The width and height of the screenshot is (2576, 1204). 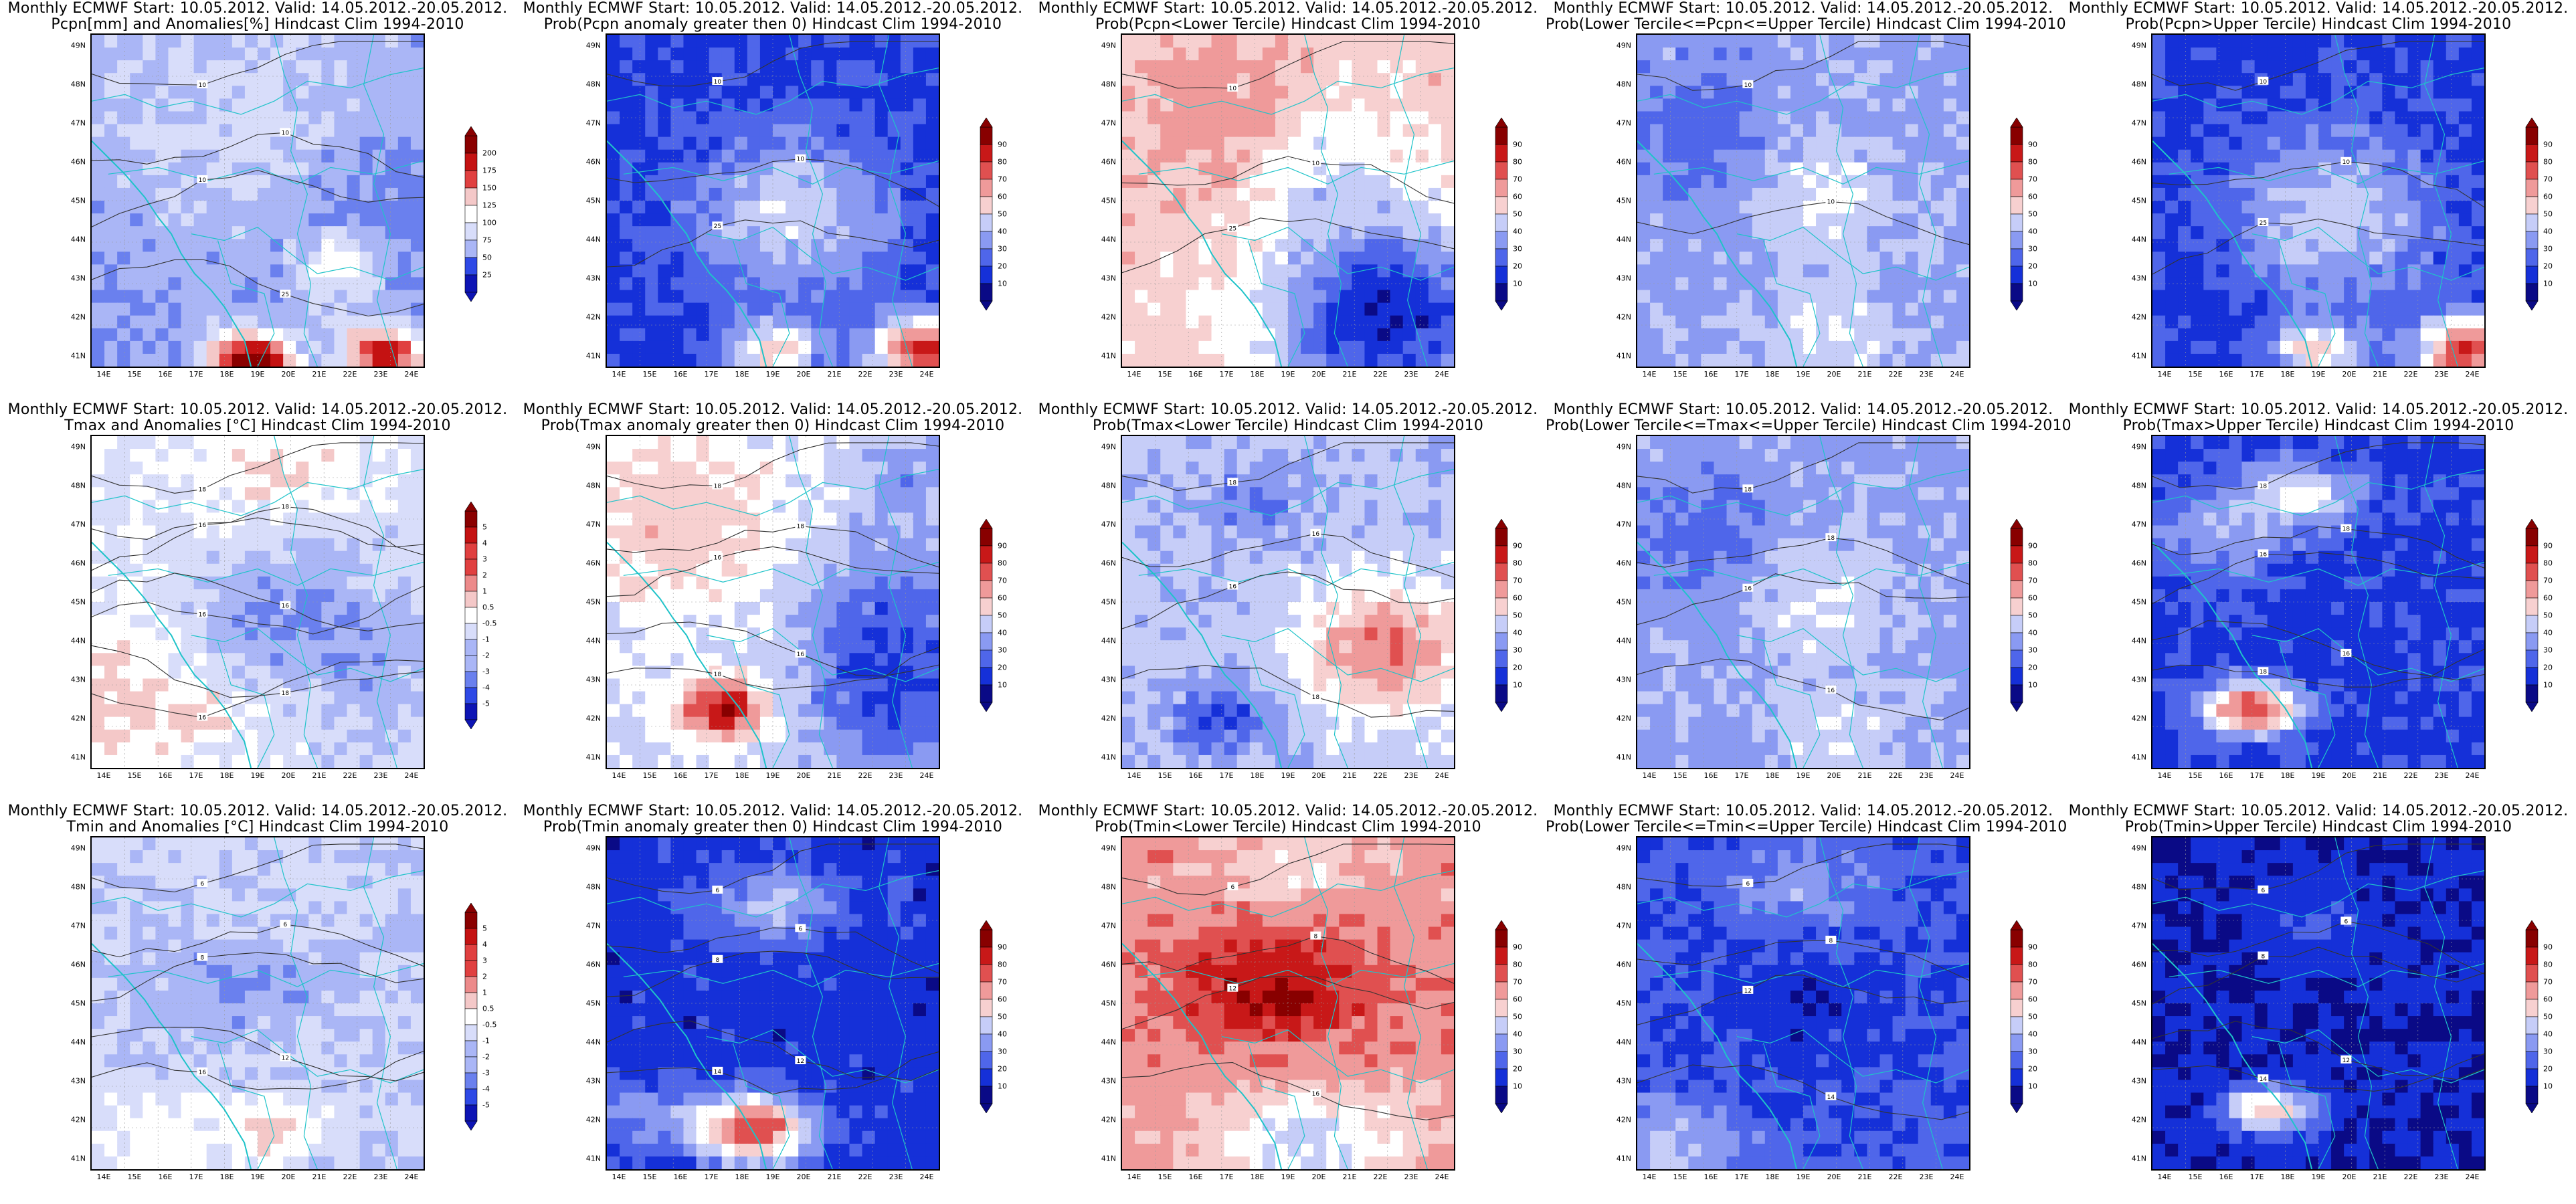 I want to click on shaded-field: 6 6 8 12 14, so click(x=2318, y=1003).